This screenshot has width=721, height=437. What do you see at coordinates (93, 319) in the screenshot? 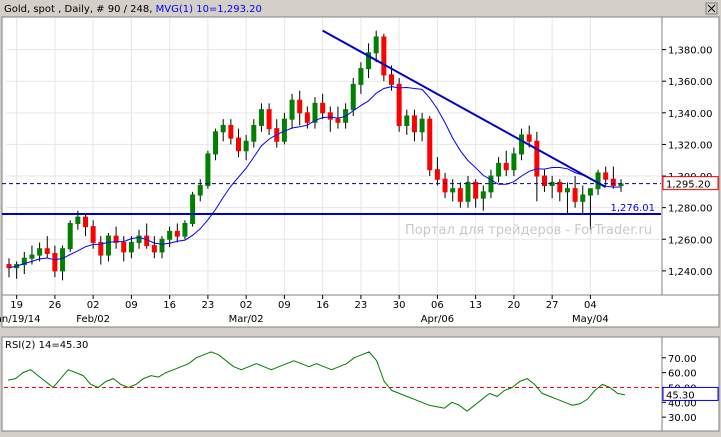
I see `x-month-label: Feb/02` at bounding box center [93, 319].